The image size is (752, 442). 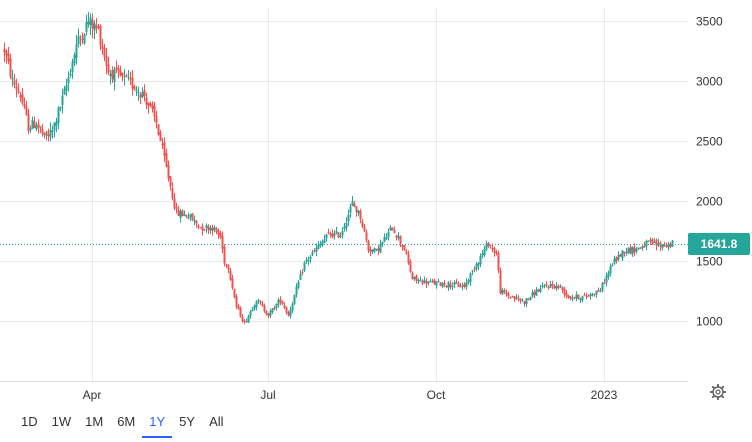 I want to click on range-button-5y: 5Y, so click(x=187, y=421).